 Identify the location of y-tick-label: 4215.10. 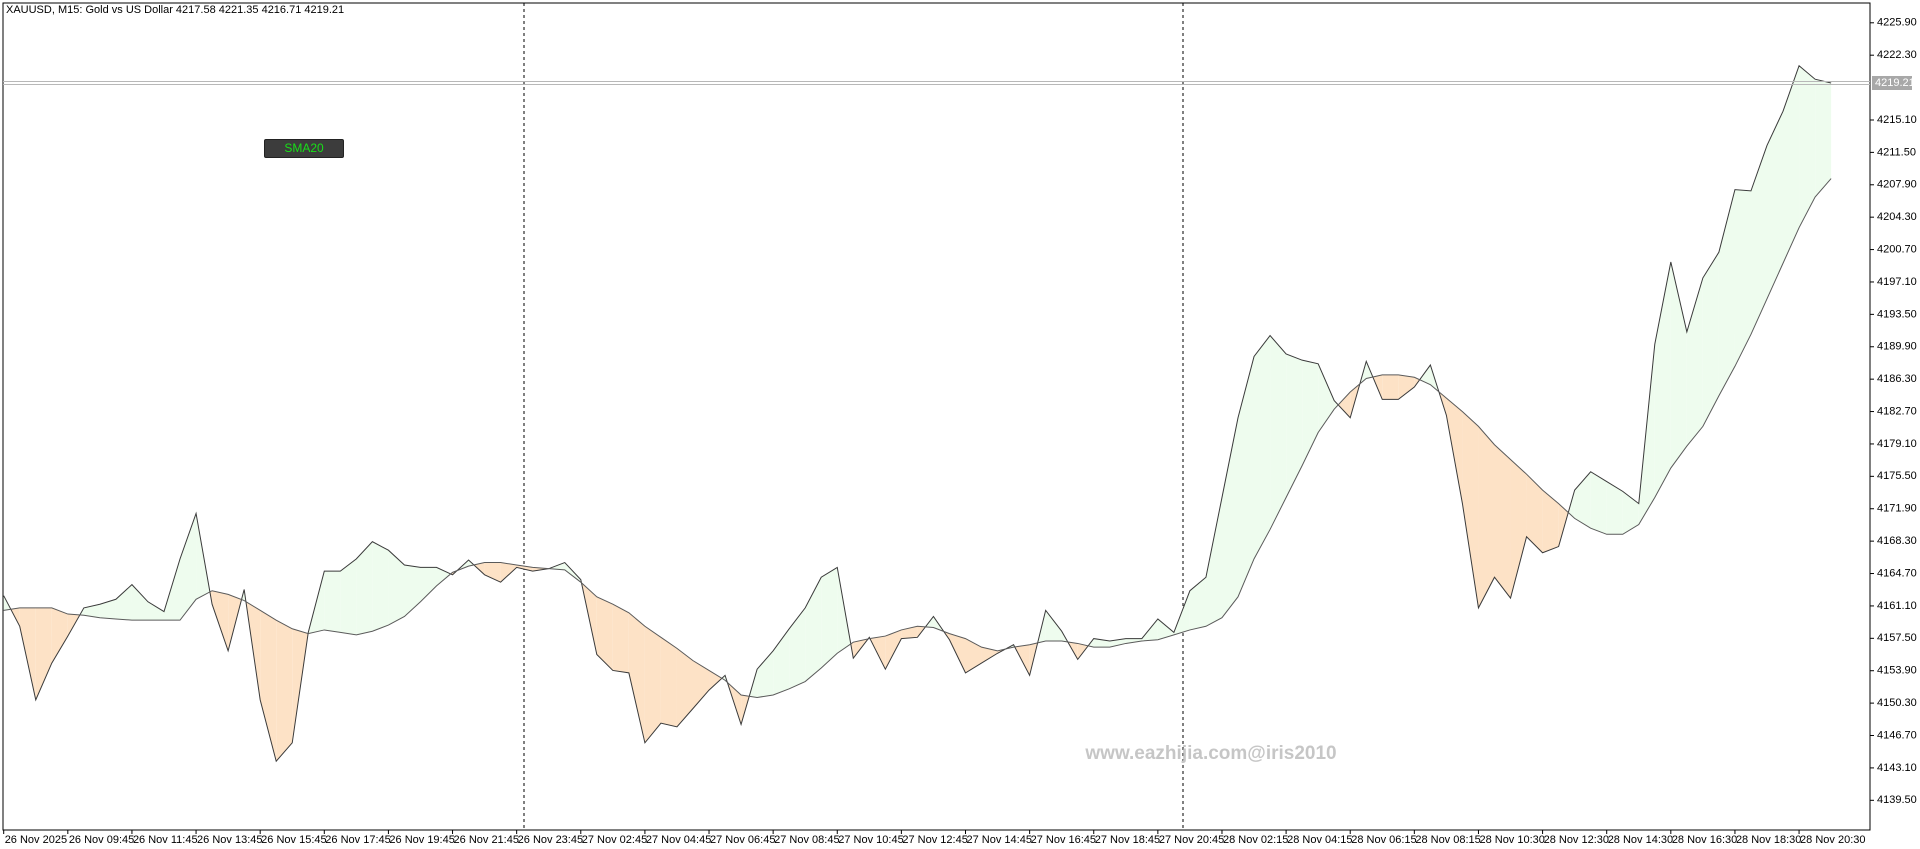
(1897, 120).